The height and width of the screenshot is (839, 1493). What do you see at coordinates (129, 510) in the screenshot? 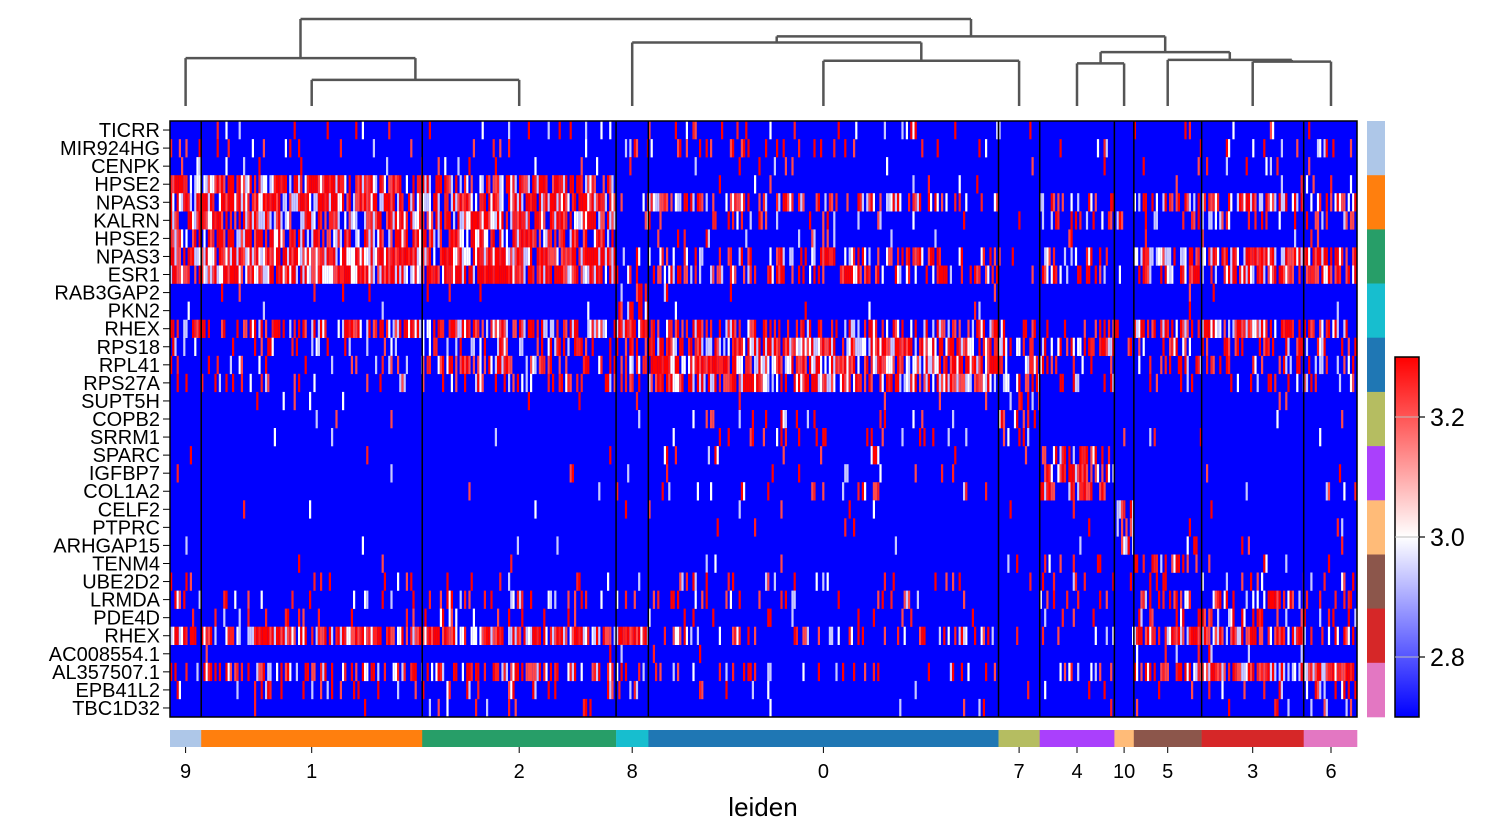
I see `gene-label: CELF2` at bounding box center [129, 510].